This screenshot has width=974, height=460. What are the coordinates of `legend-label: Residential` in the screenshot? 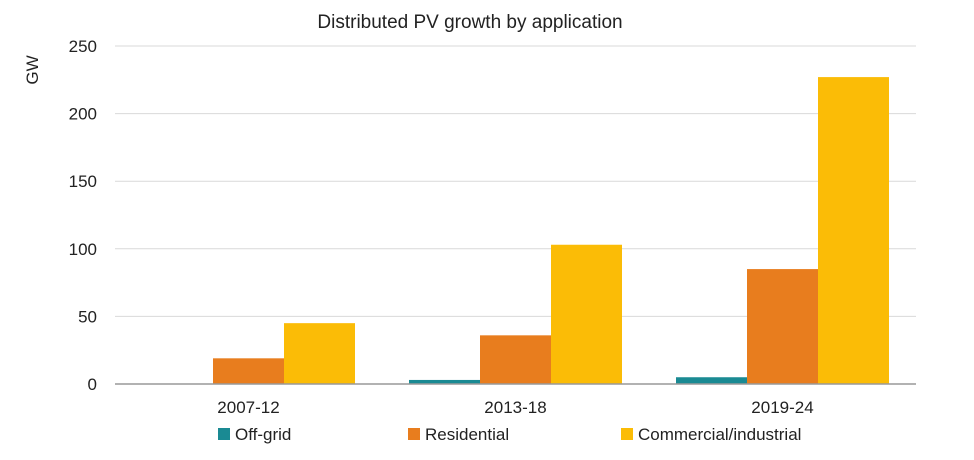 It's located at (467, 434).